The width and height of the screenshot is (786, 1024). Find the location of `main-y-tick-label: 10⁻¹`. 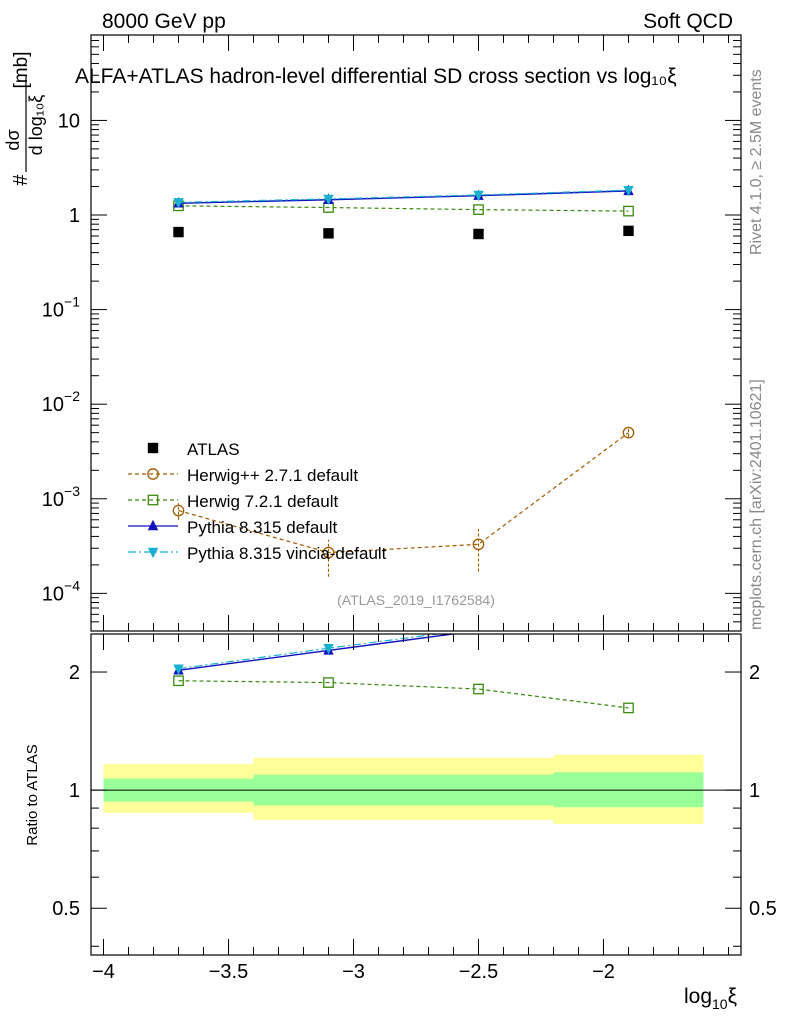

main-y-tick-label: 10⁻¹ is located at coordinates (61, 308).